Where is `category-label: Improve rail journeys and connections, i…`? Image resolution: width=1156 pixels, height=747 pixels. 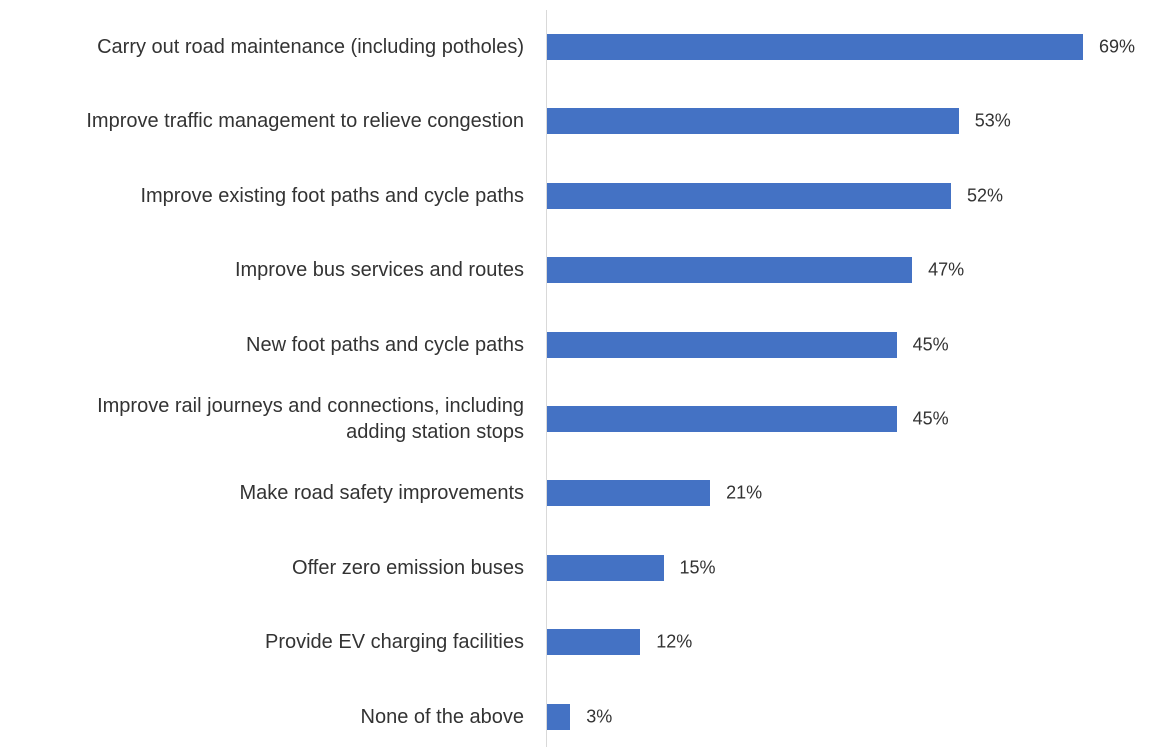 category-label: Improve rail journeys and connections, i… is located at coordinates (310, 419).